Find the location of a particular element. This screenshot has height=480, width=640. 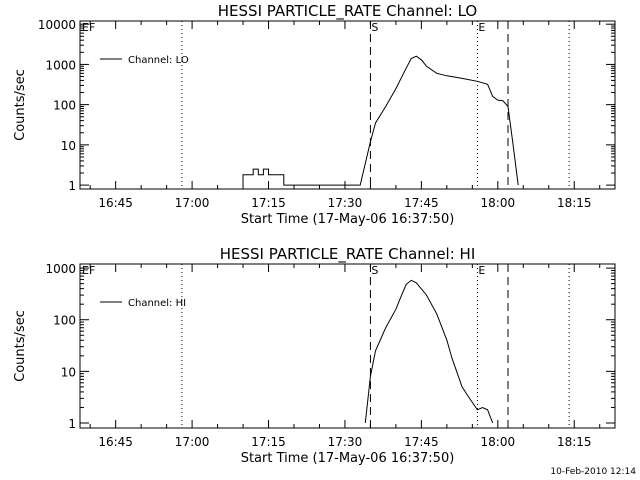

y-tick-label: 10000 is located at coordinates (57, 25).